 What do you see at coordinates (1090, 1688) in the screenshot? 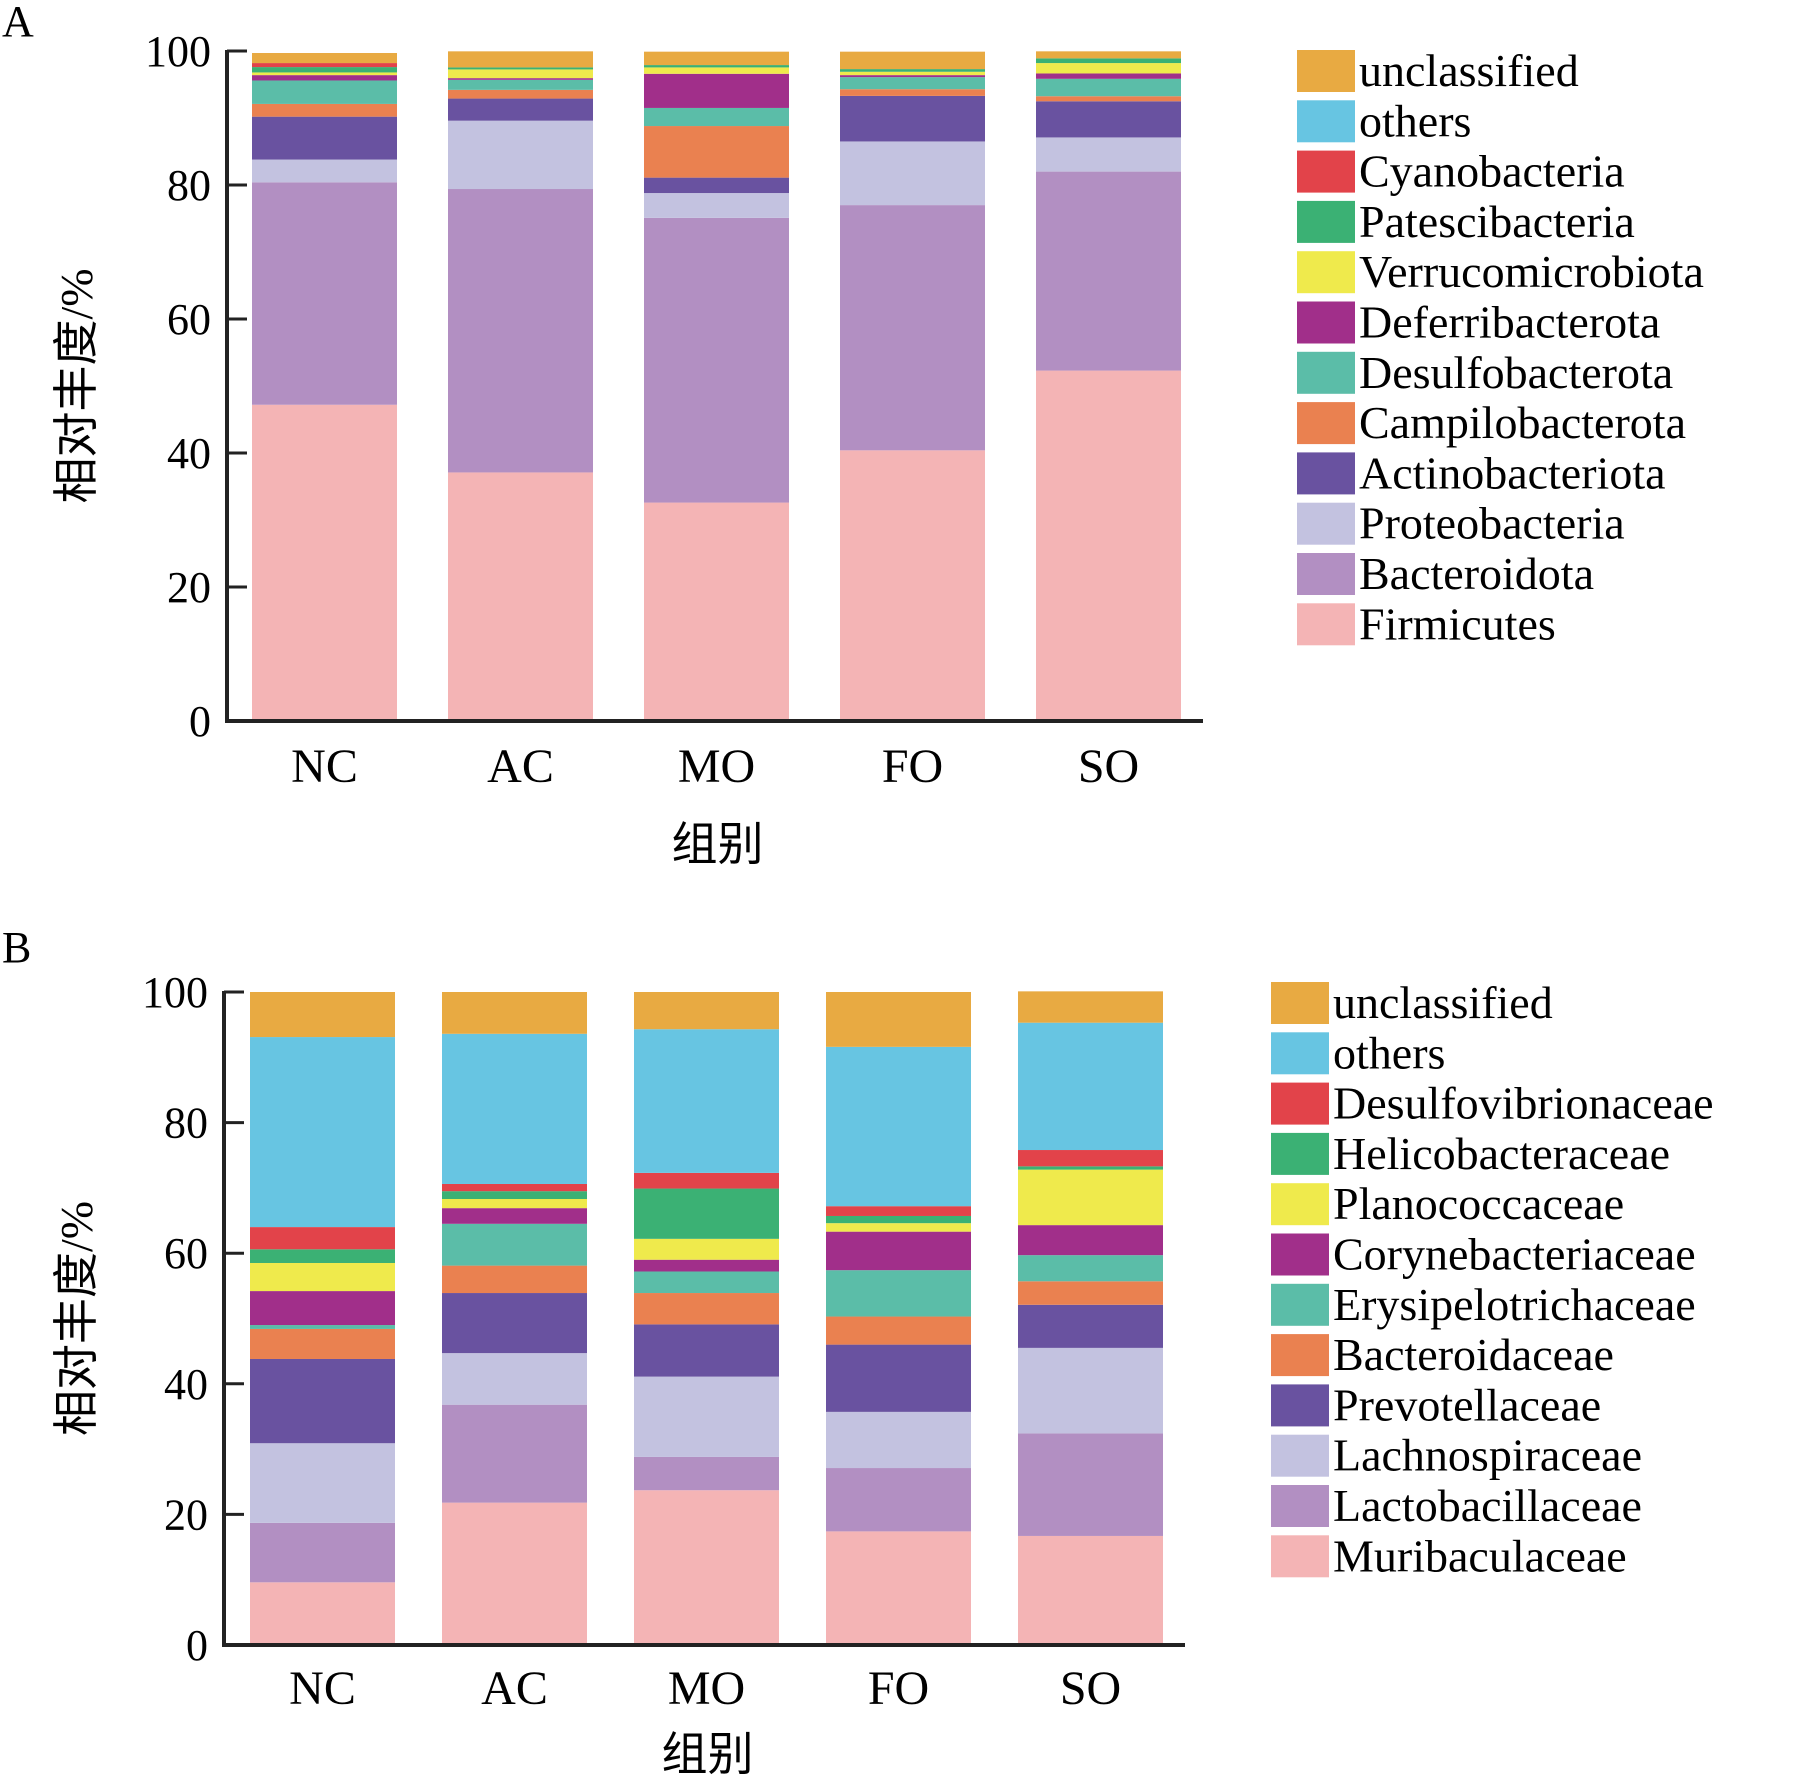
I see `x-tick-label: SO` at bounding box center [1090, 1688].